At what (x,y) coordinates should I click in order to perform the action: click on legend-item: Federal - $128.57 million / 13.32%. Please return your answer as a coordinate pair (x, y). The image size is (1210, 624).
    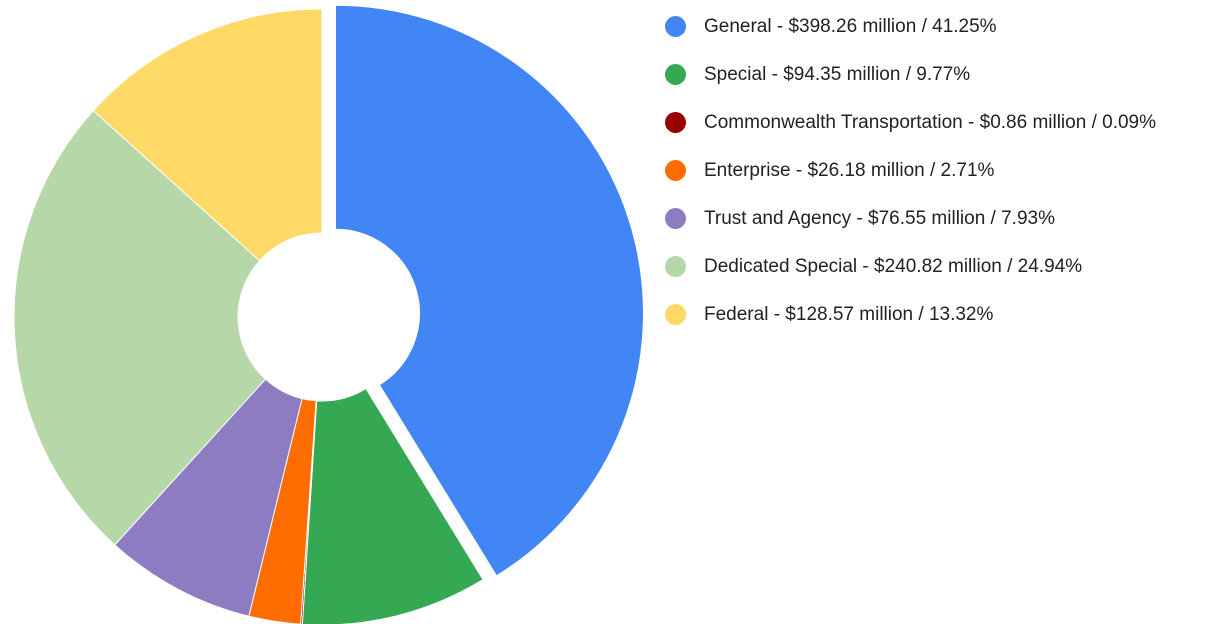
    Looking at the image, I should click on (935, 314).